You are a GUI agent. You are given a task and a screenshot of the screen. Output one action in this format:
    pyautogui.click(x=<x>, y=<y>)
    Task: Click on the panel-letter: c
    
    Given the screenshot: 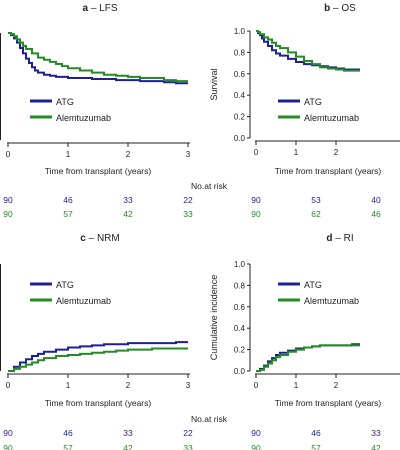 What is the action you would take?
    pyautogui.click(x=83, y=238)
    